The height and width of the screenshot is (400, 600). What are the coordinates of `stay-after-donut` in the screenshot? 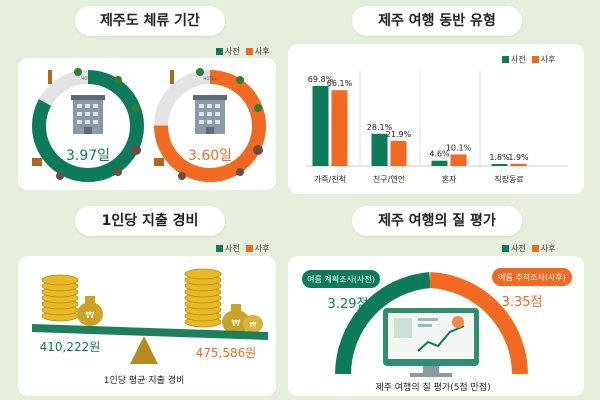 It's located at (210, 125).